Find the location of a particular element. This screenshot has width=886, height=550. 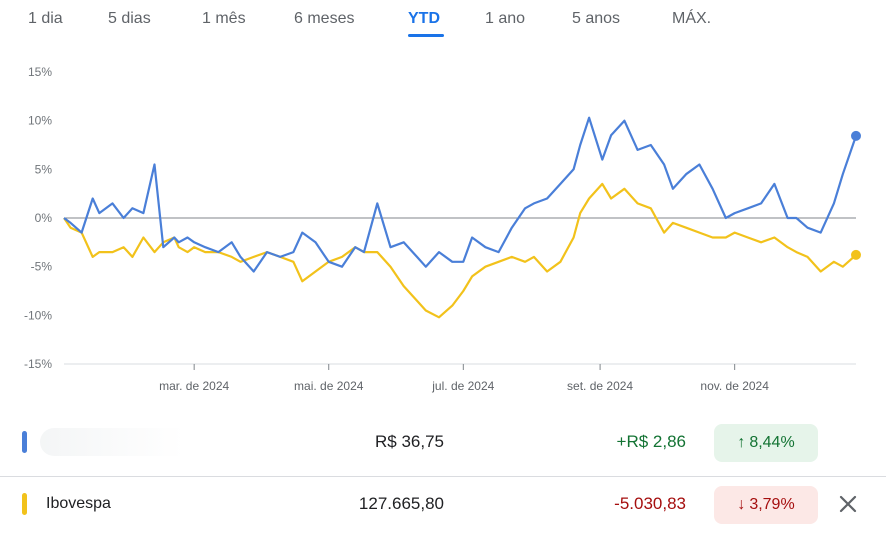

percent-change-badge: ↓ 3,79% is located at coordinates (766, 505).